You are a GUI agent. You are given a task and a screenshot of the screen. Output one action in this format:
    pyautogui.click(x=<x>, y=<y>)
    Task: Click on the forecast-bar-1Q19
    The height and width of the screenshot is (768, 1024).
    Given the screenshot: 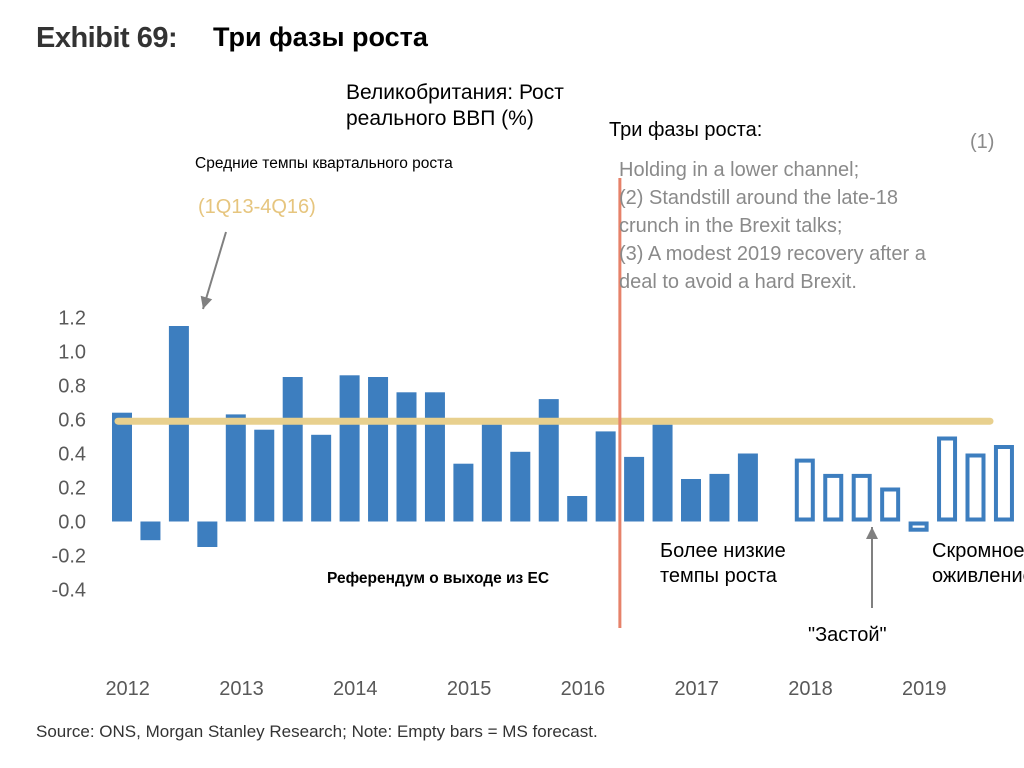 What is the action you would take?
    pyautogui.click(x=918, y=526)
    